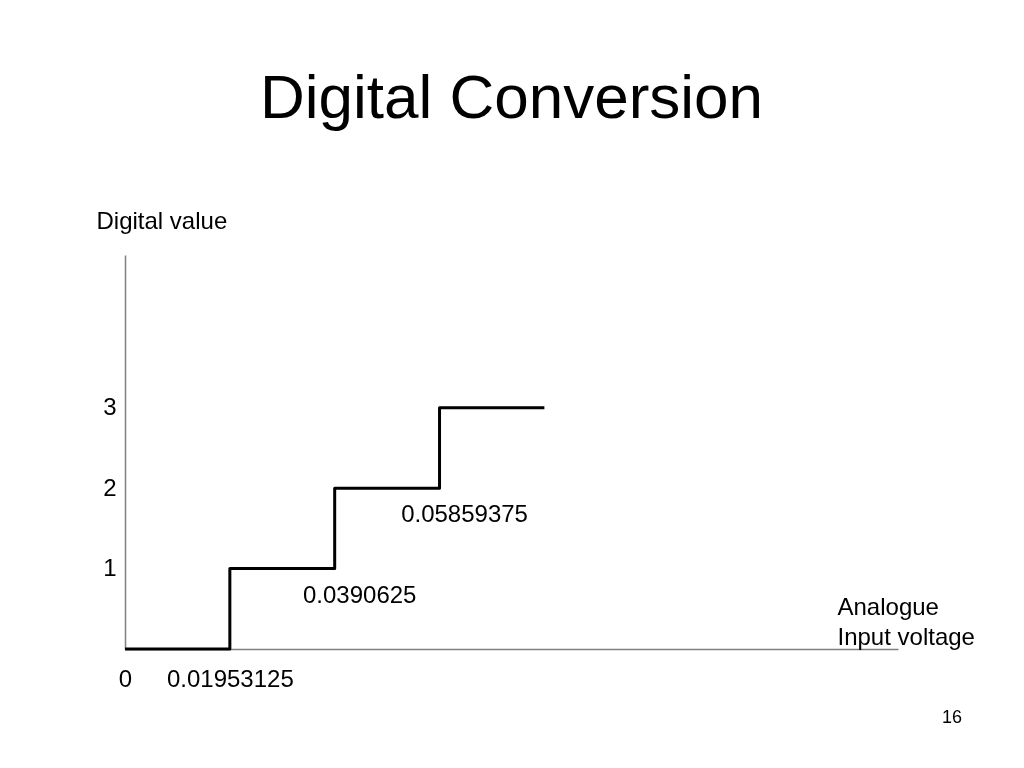 The height and width of the screenshot is (768, 1024). I want to click on x-tick-label: 0, so click(125, 678).